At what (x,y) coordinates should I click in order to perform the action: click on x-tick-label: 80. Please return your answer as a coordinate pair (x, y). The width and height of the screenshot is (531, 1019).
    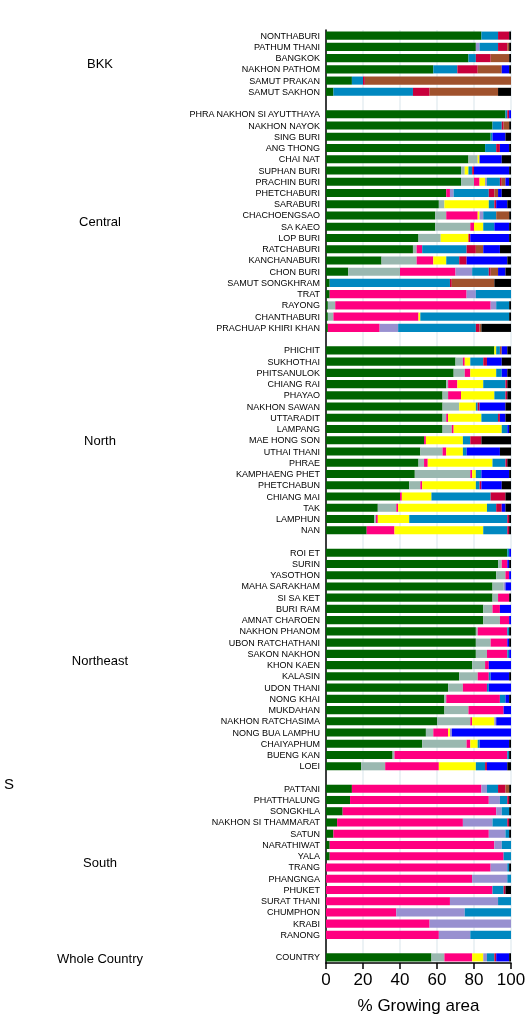
    Looking at the image, I should click on (474, 979).